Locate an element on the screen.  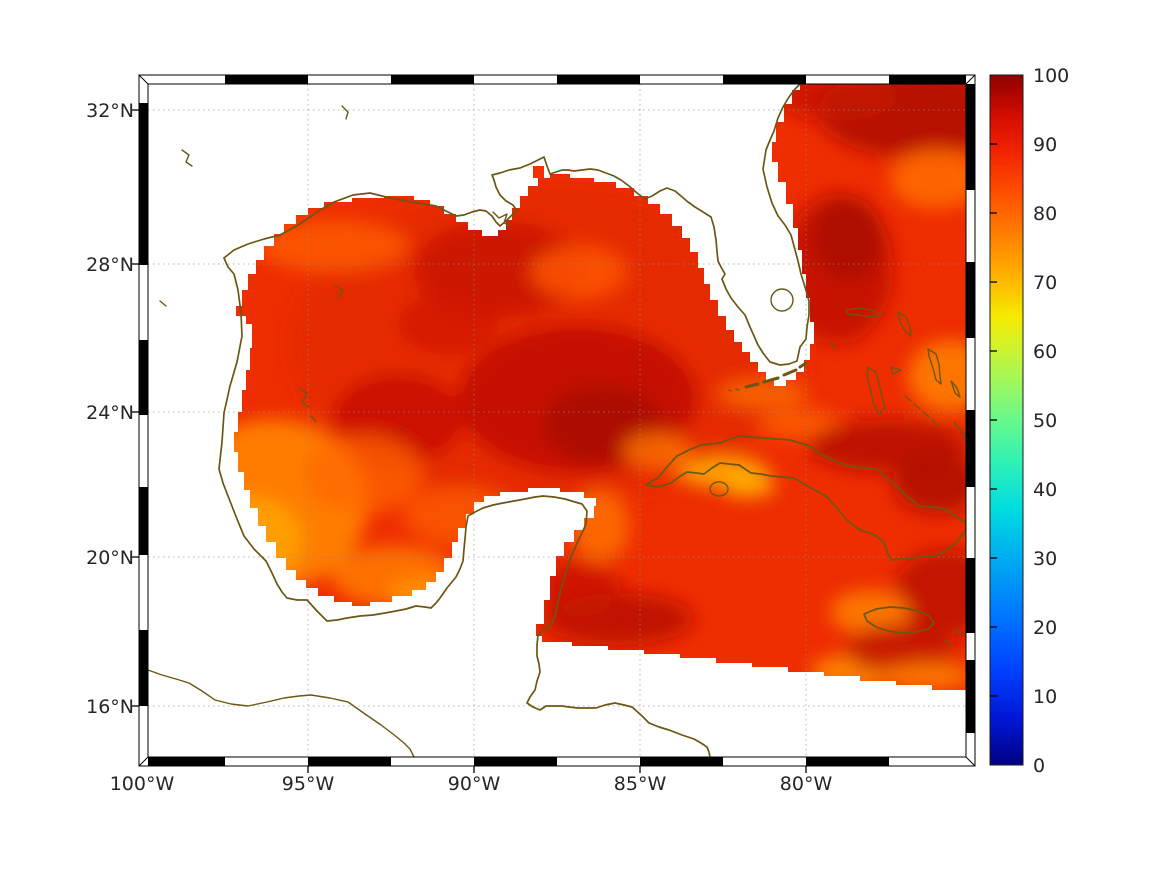
bahamas-outlines is located at coordinates (898, 374).